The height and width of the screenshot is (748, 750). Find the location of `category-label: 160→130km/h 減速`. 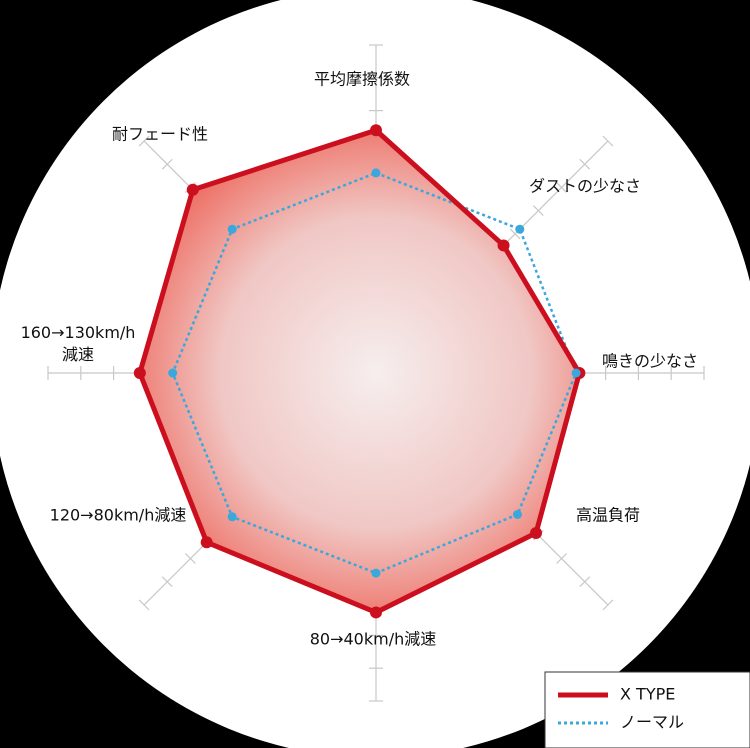

category-label: 160→130km/h 減速 is located at coordinates (78, 343).